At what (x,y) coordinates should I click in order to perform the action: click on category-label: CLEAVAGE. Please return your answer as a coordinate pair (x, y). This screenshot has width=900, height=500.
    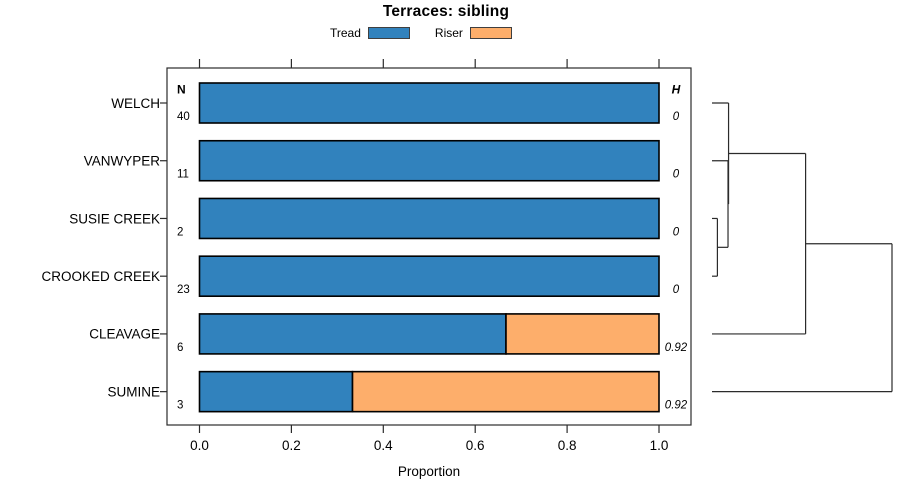
    Looking at the image, I should click on (124, 334).